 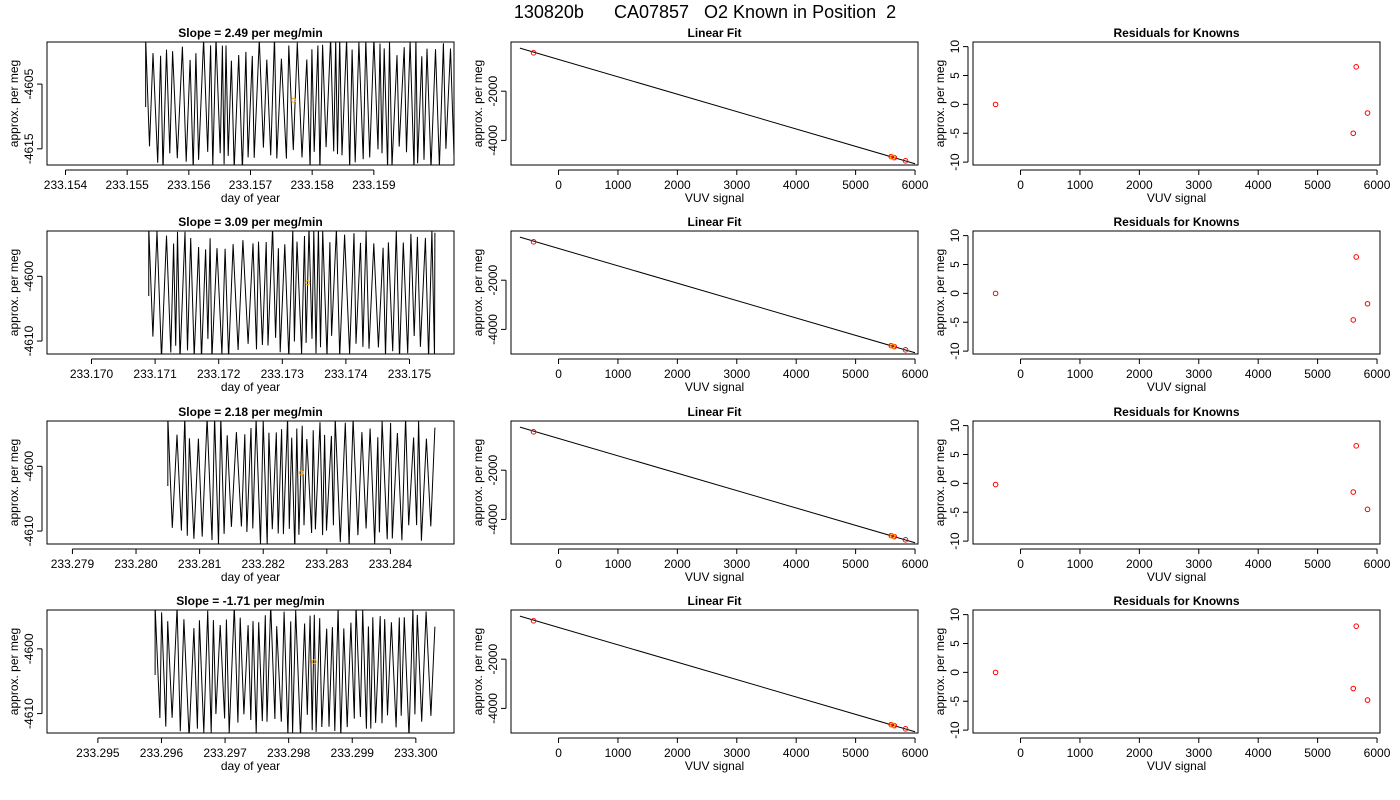 I want to click on x-tick-label: 233.279, so click(x=73, y=564).